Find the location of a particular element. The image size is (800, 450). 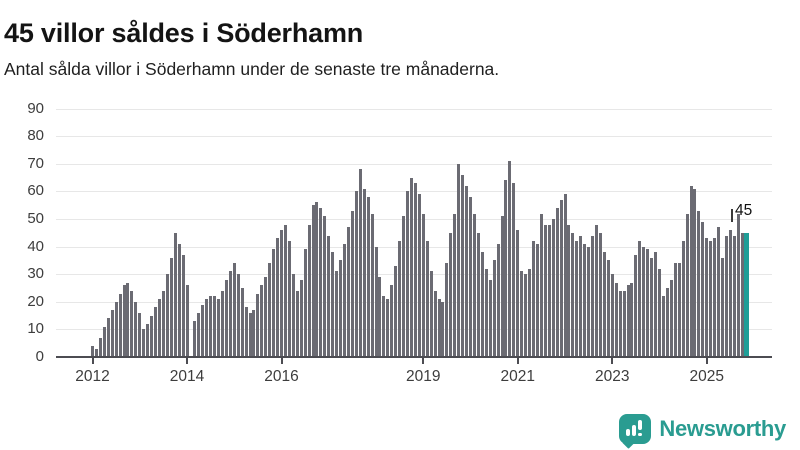

newsworthy-logo: Newsworthy is located at coordinates (702, 431).